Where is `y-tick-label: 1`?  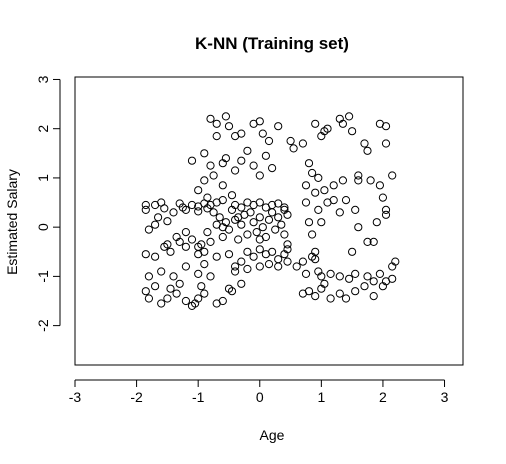
y-tick-label: 1 is located at coordinates (43, 178).